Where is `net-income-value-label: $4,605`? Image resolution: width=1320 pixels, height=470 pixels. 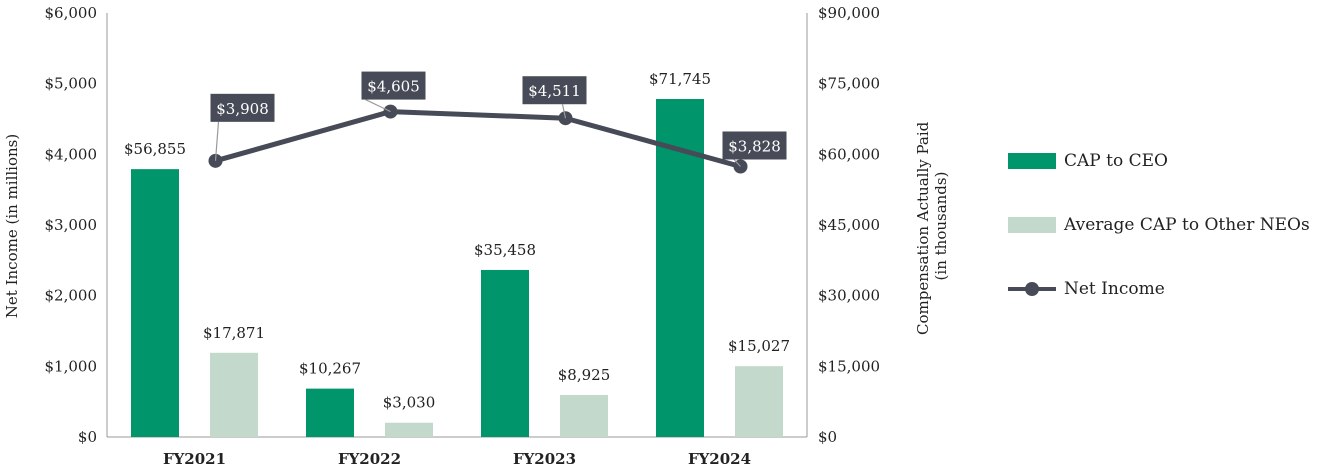
net-income-value-label: $4,605 is located at coordinates (393, 87).